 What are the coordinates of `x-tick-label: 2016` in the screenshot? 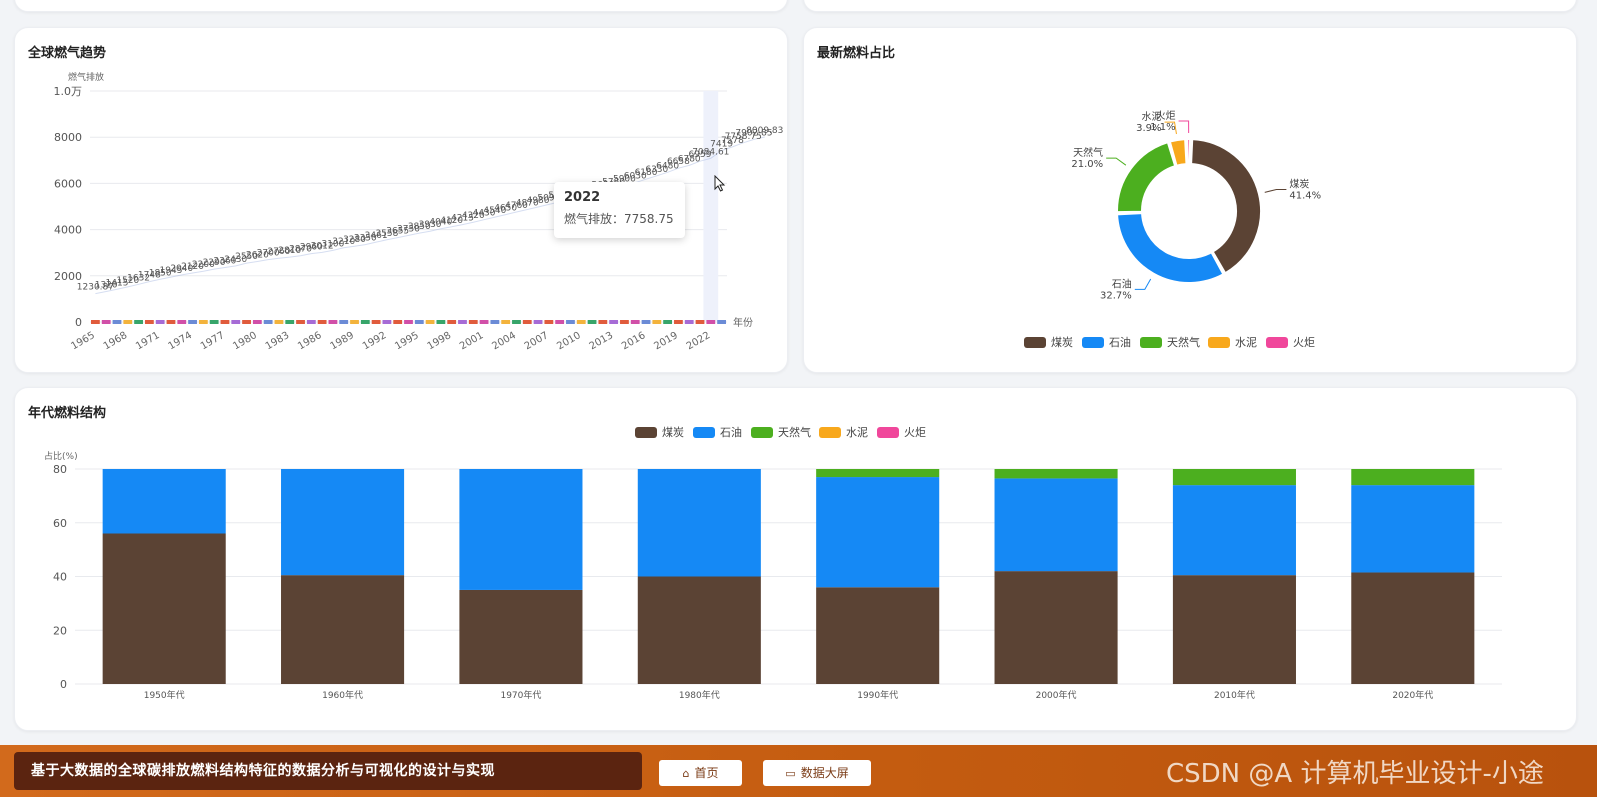 It's located at (634, 341).